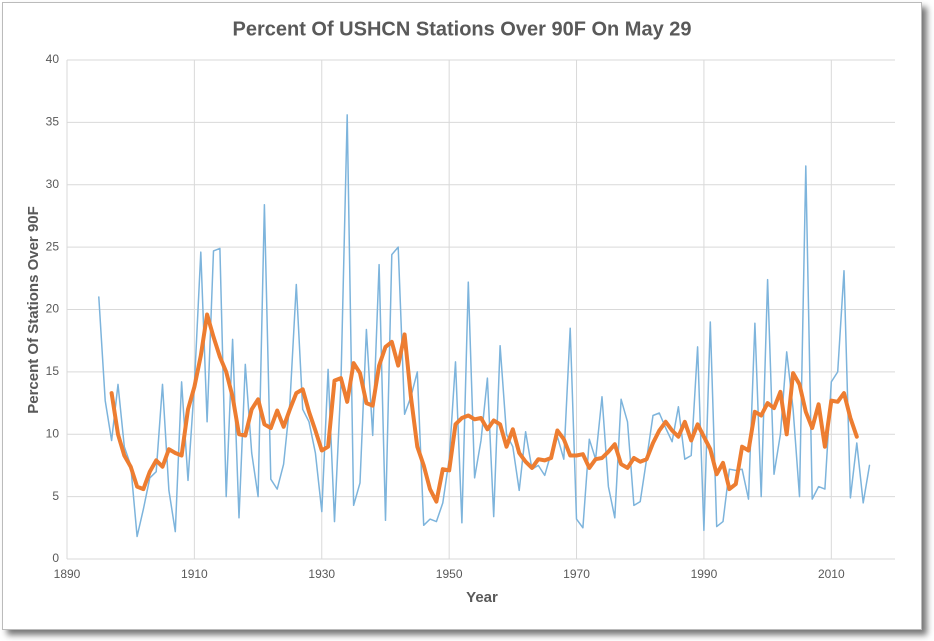 The height and width of the screenshot is (641, 934). I want to click on y-tick-label: 0, so click(55, 558).